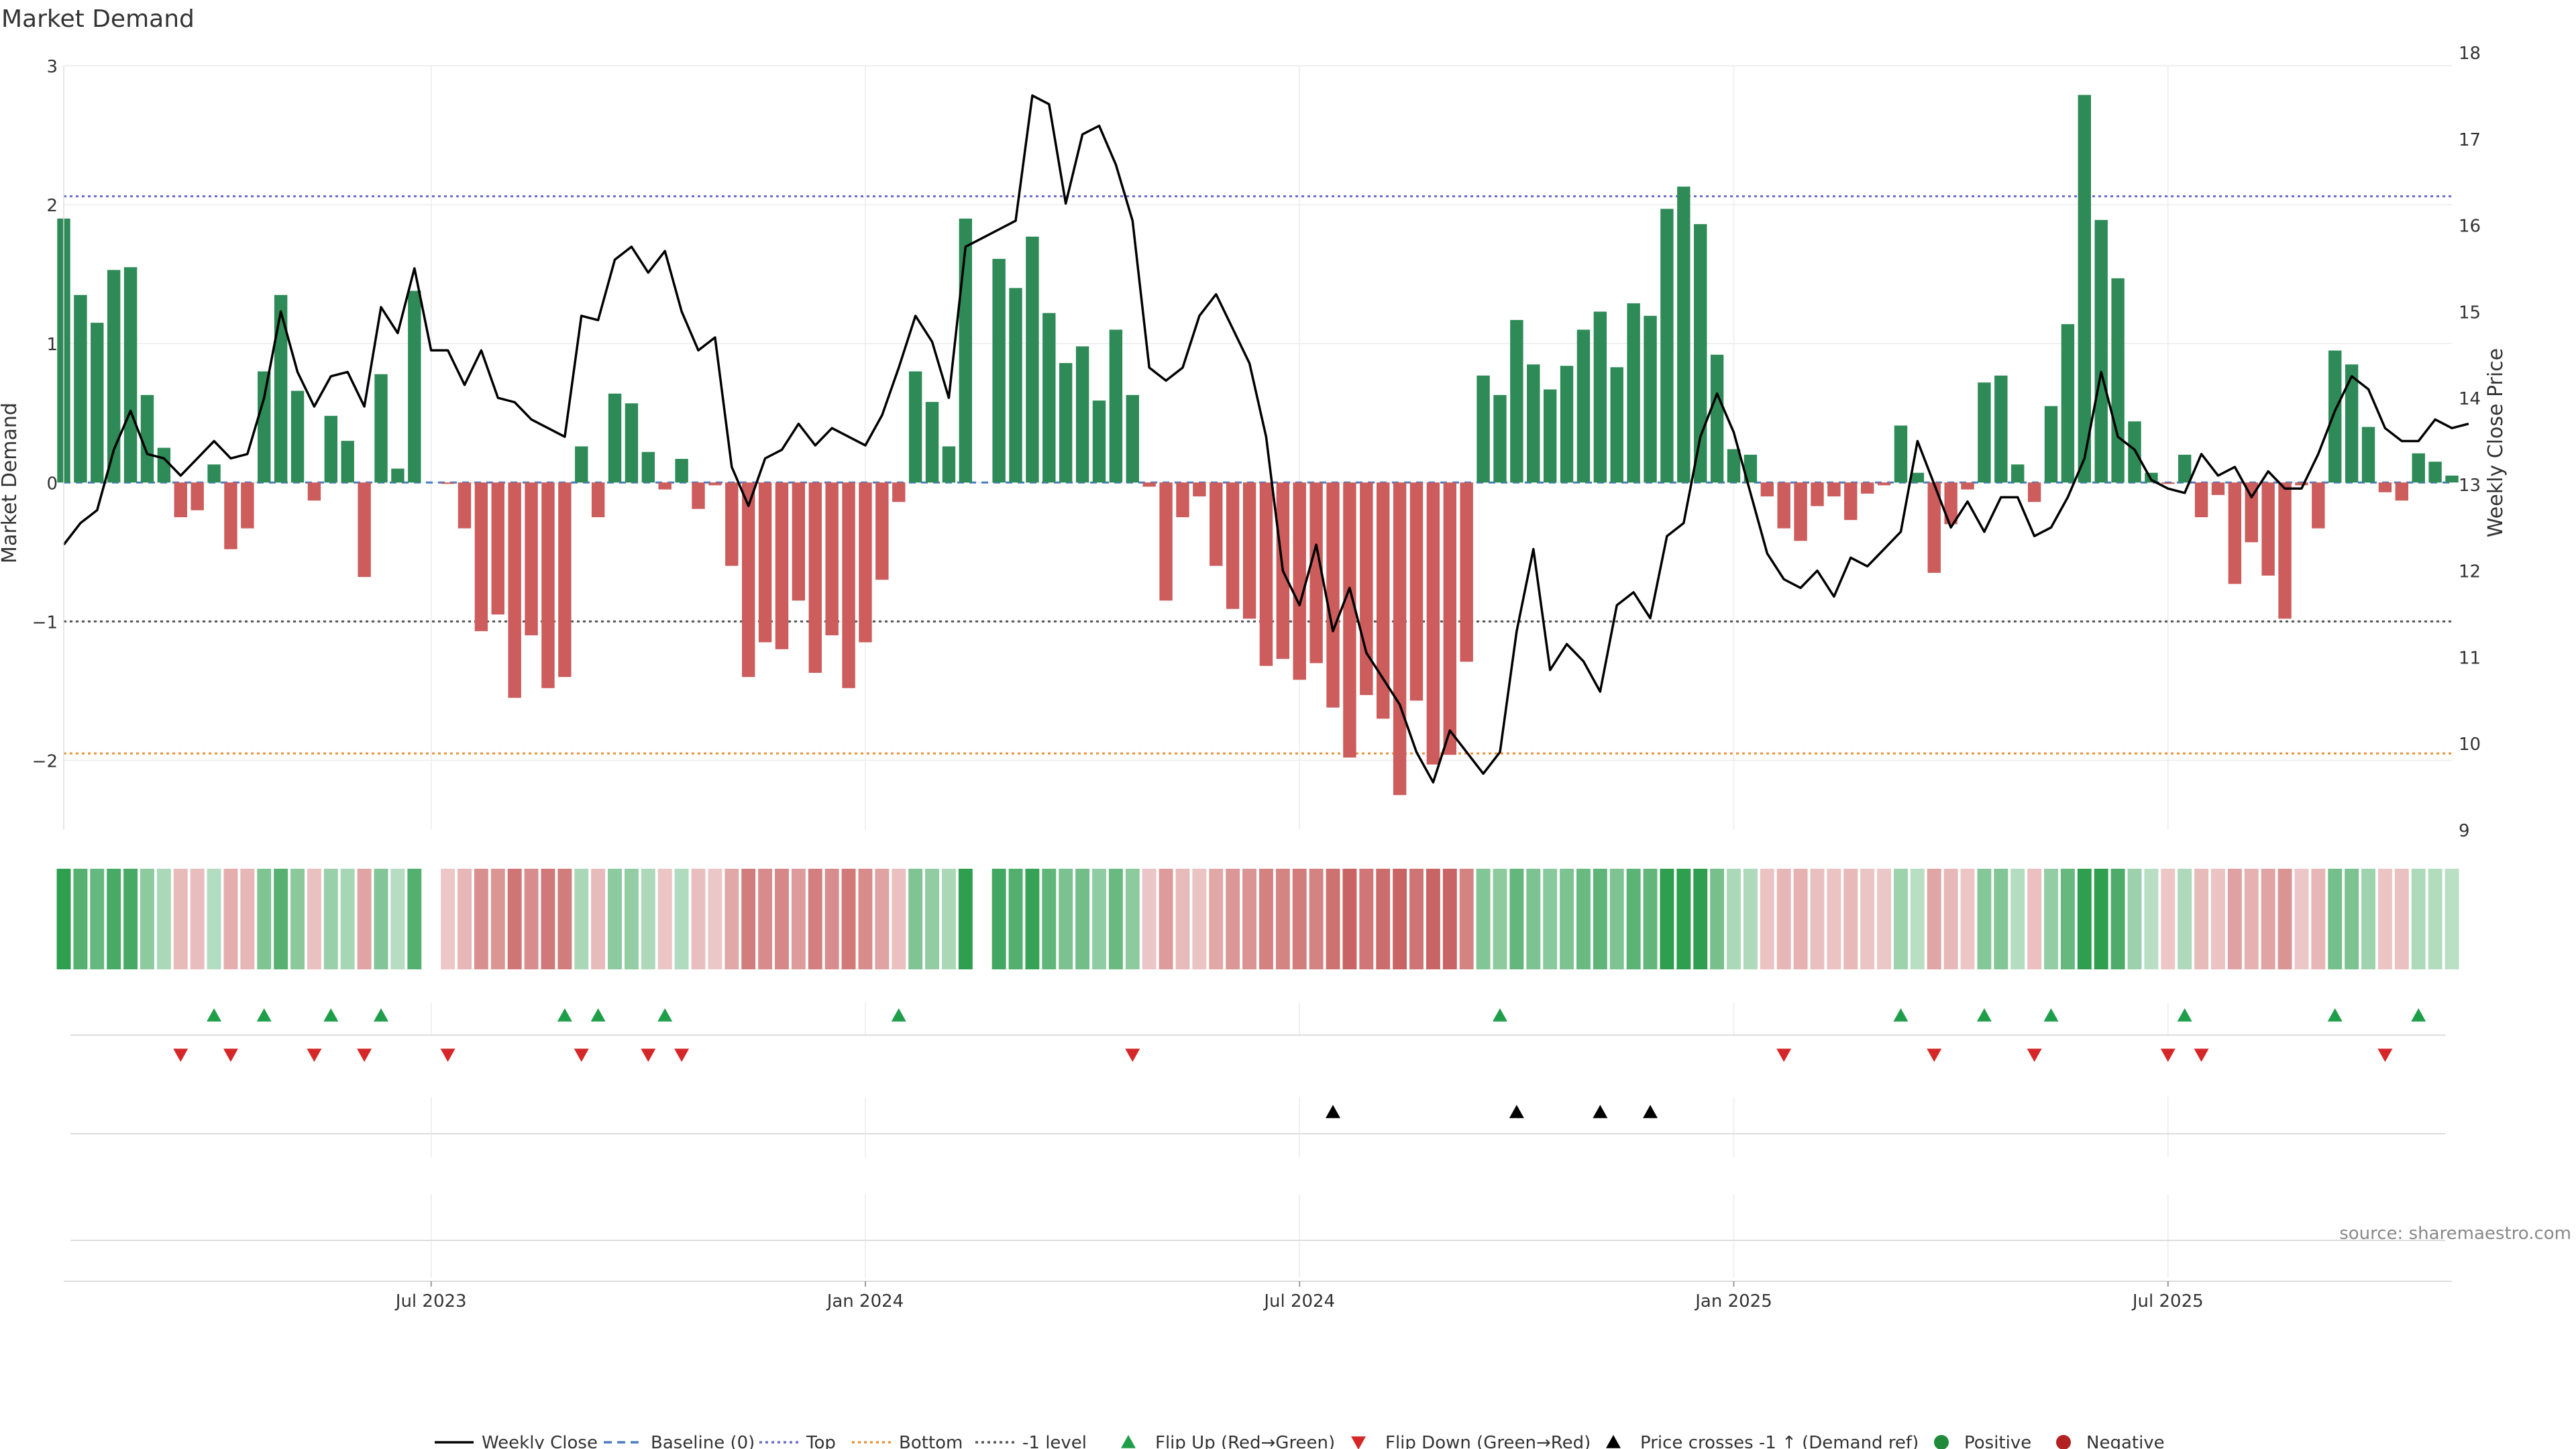 This screenshot has height=1449, width=2576. Describe the element at coordinates (865, 1301) in the screenshot. I see `x-tick-label: Jan 2024` at that location.